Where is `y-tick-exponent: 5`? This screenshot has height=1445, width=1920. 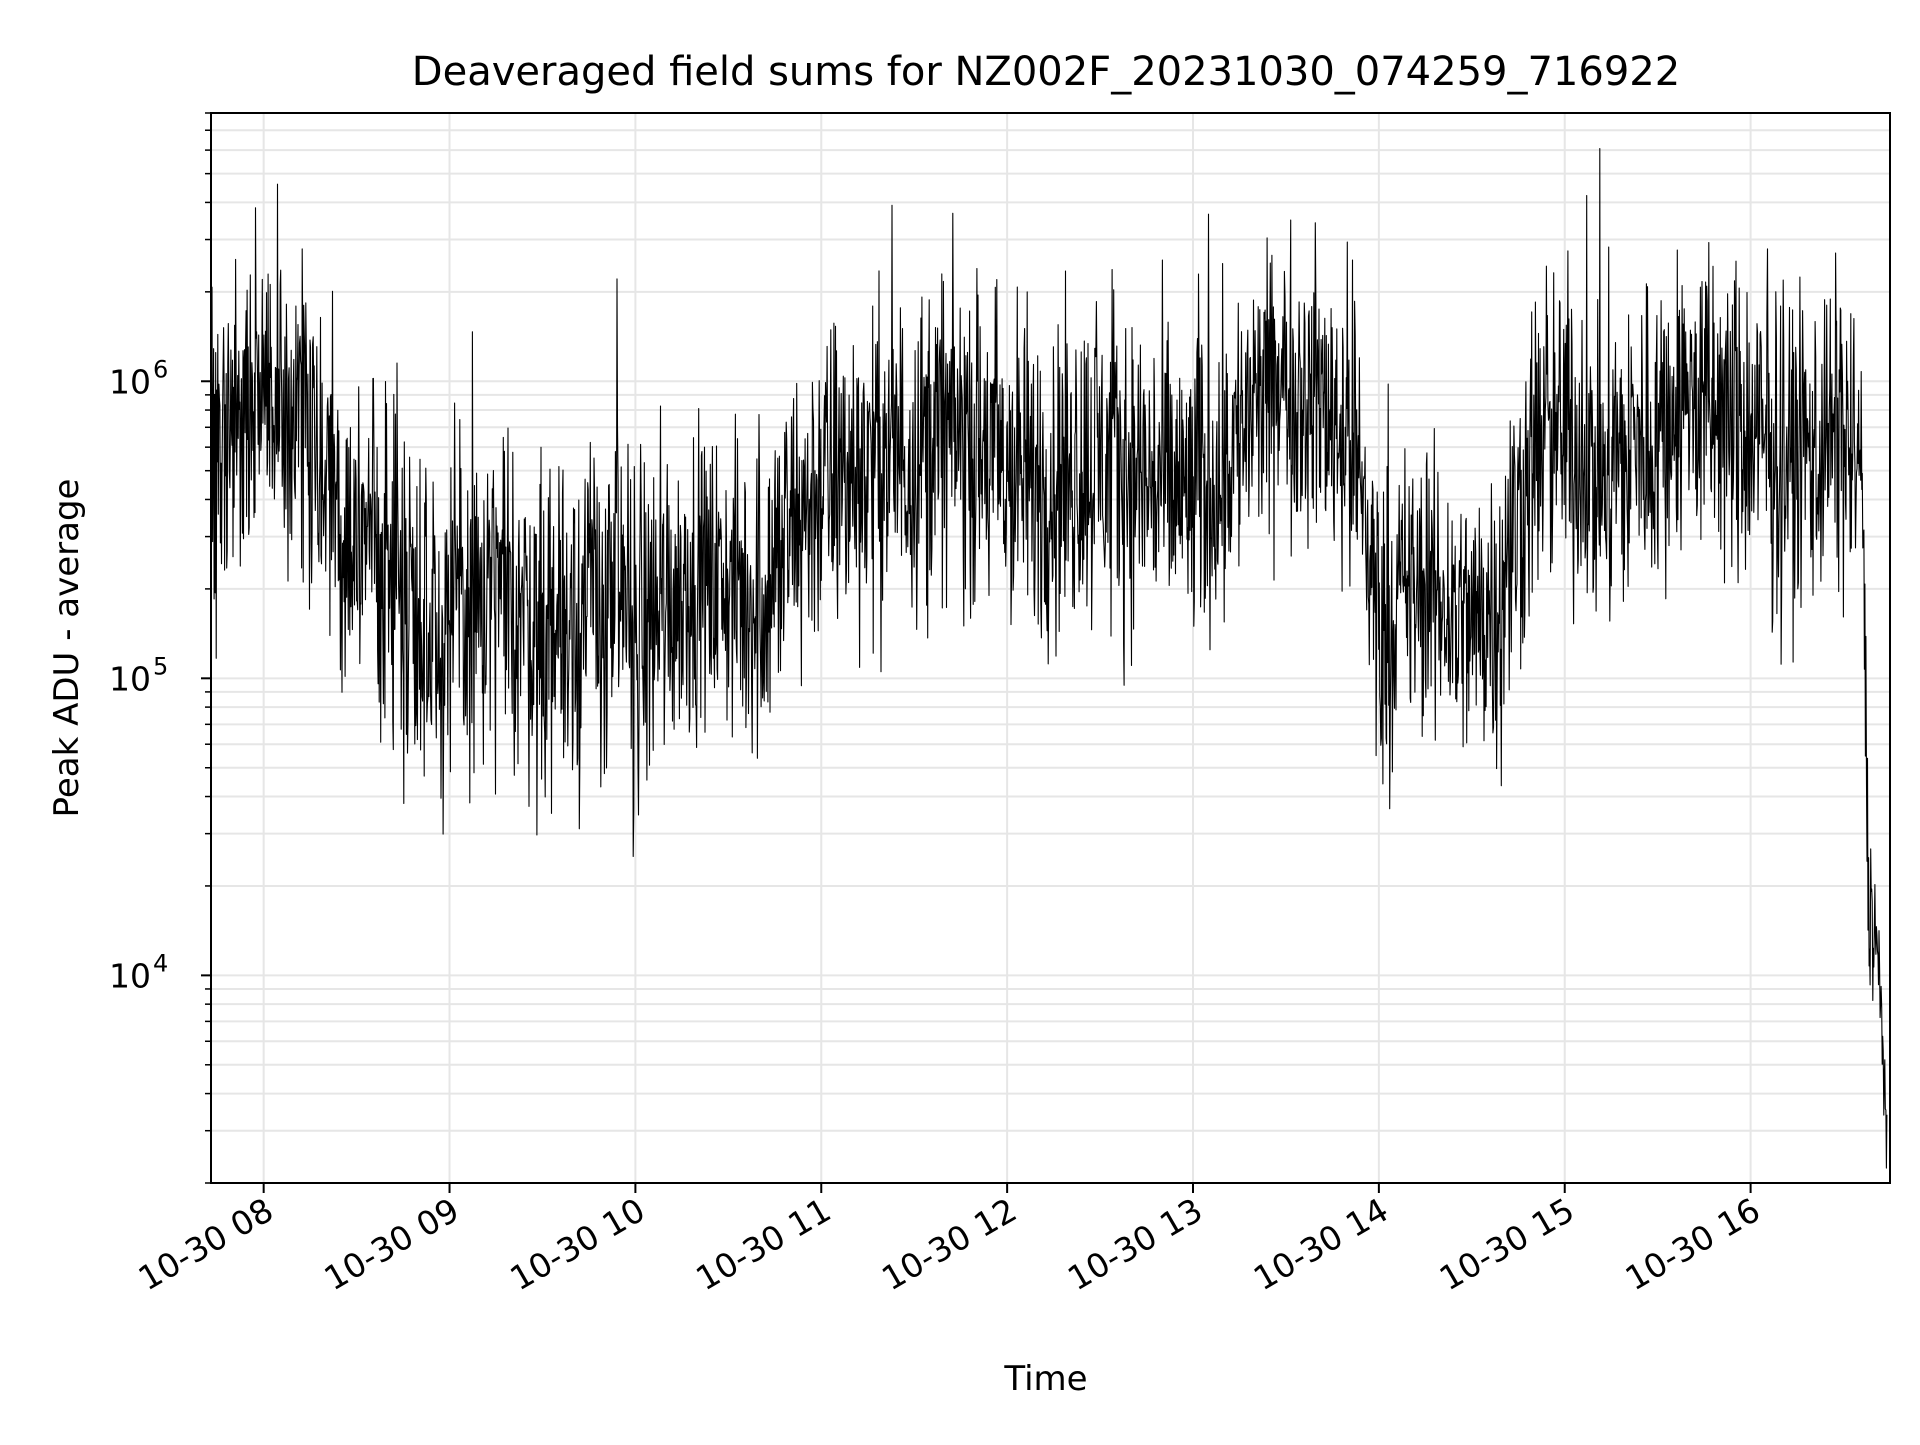
y-tick-exponent: 5 is located at coordinates (160, 666).